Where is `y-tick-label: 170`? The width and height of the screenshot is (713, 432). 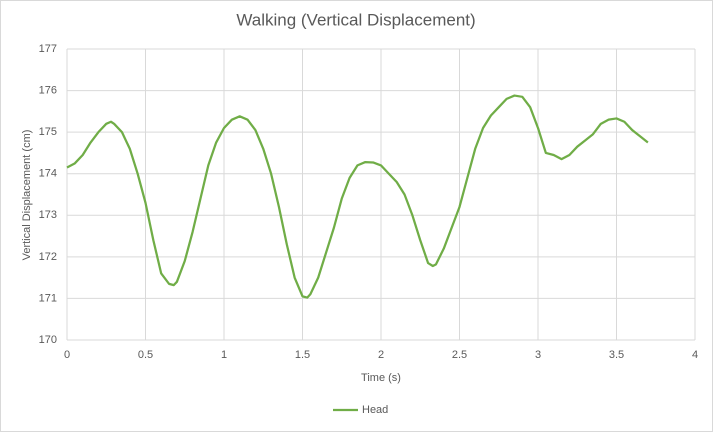
y-tick-label: 170 is located at coordinates (48, 340).